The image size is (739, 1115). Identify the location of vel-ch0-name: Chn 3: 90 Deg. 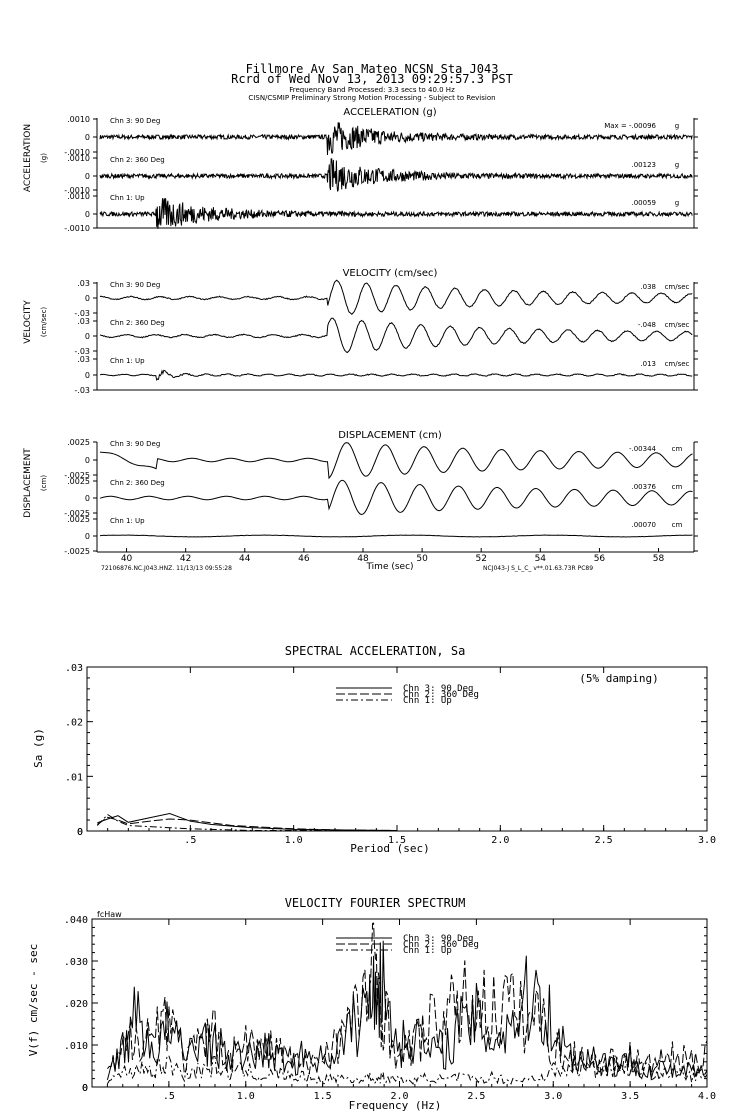
(135, 285).